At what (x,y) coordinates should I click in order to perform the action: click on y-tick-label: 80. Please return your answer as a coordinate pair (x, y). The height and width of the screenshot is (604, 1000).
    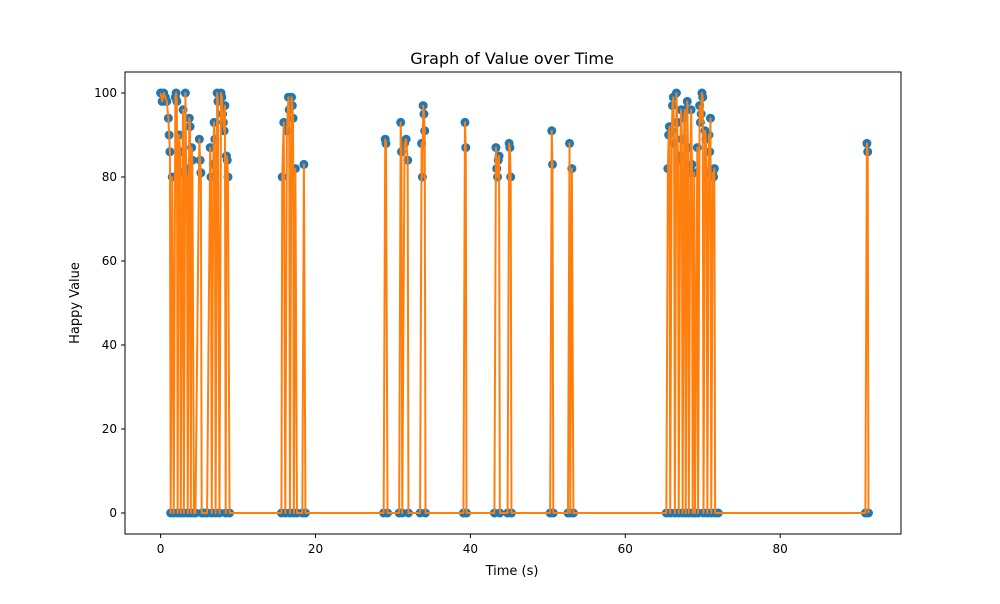
    Looking at the image, I should click on (109, 177).